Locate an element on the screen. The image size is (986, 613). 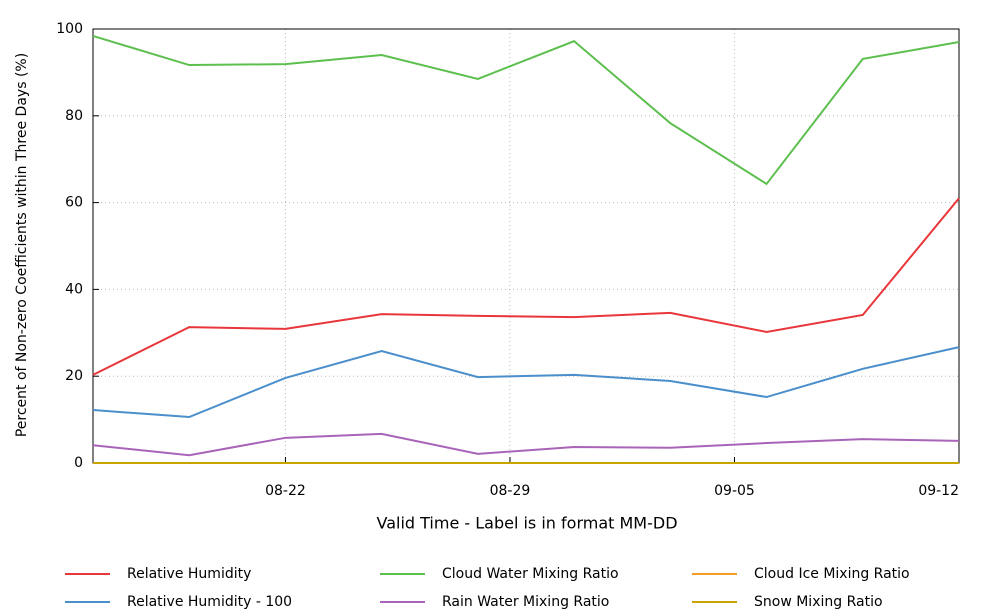
x-tick-label: 09-12 is located at coordinates (938, 491).